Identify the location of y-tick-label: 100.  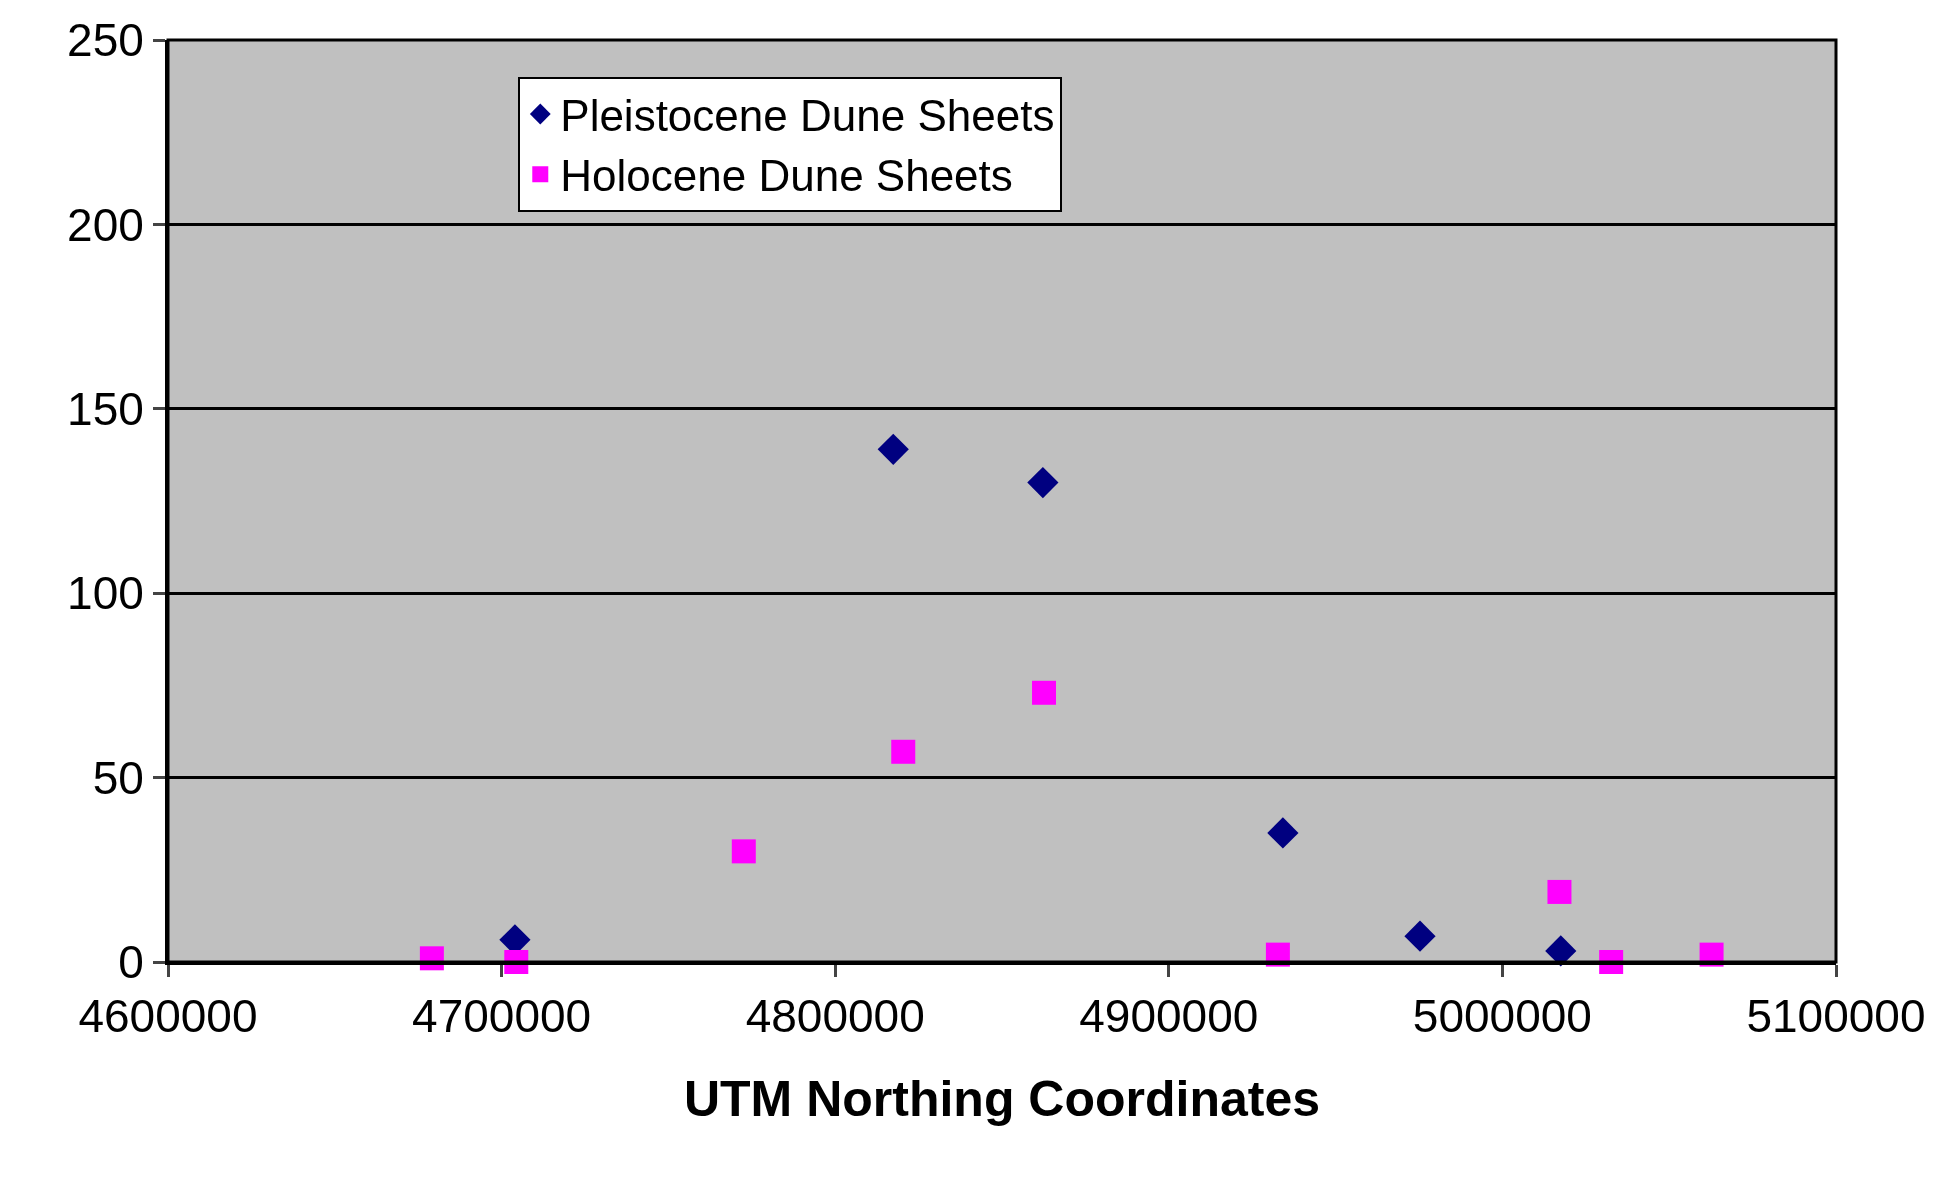
(105, 593).